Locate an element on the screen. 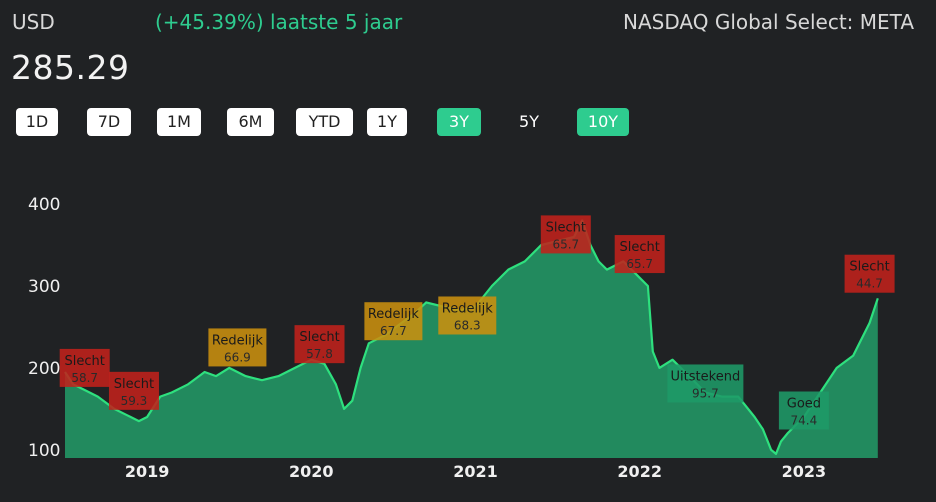  rating-badge-label: Uitstekend is located at coordinates (706, 376).